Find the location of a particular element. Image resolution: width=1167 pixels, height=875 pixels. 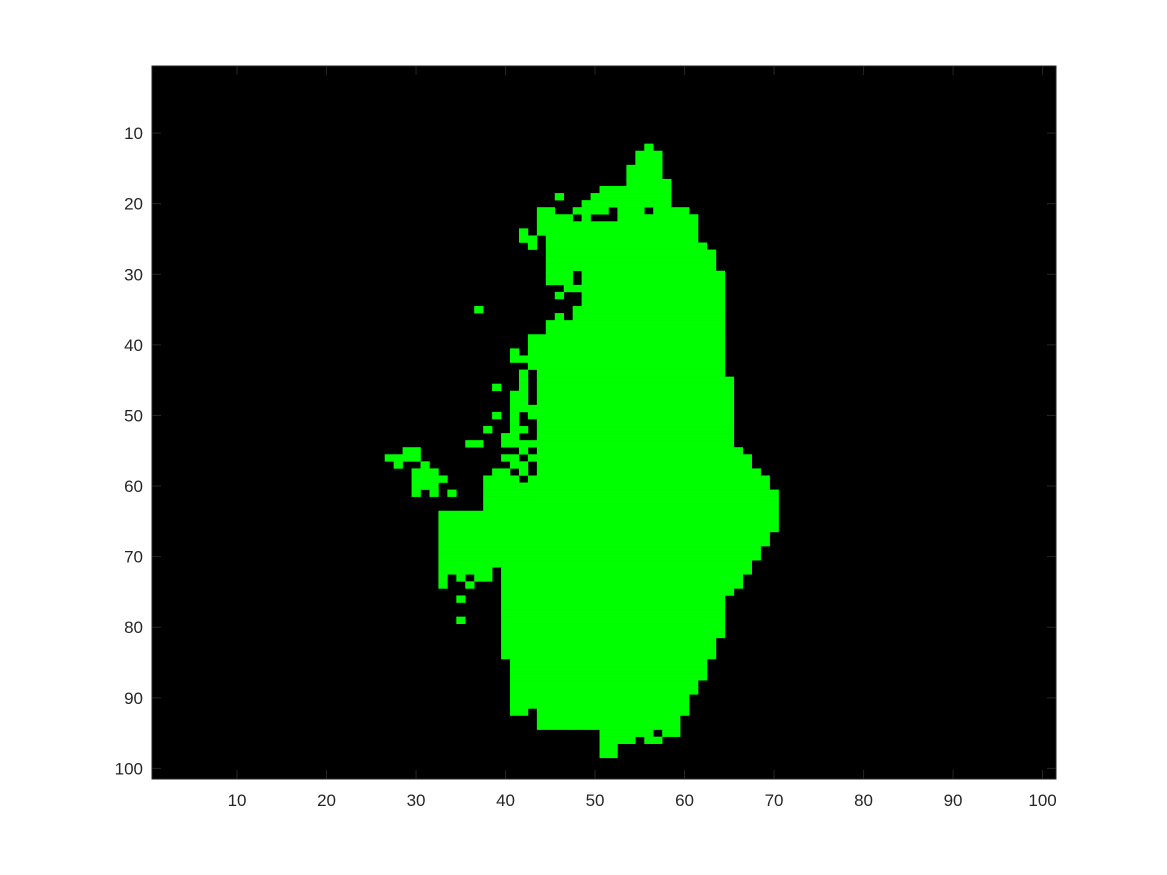

y-tick-label: 50 is located at coordinates (133, 415).